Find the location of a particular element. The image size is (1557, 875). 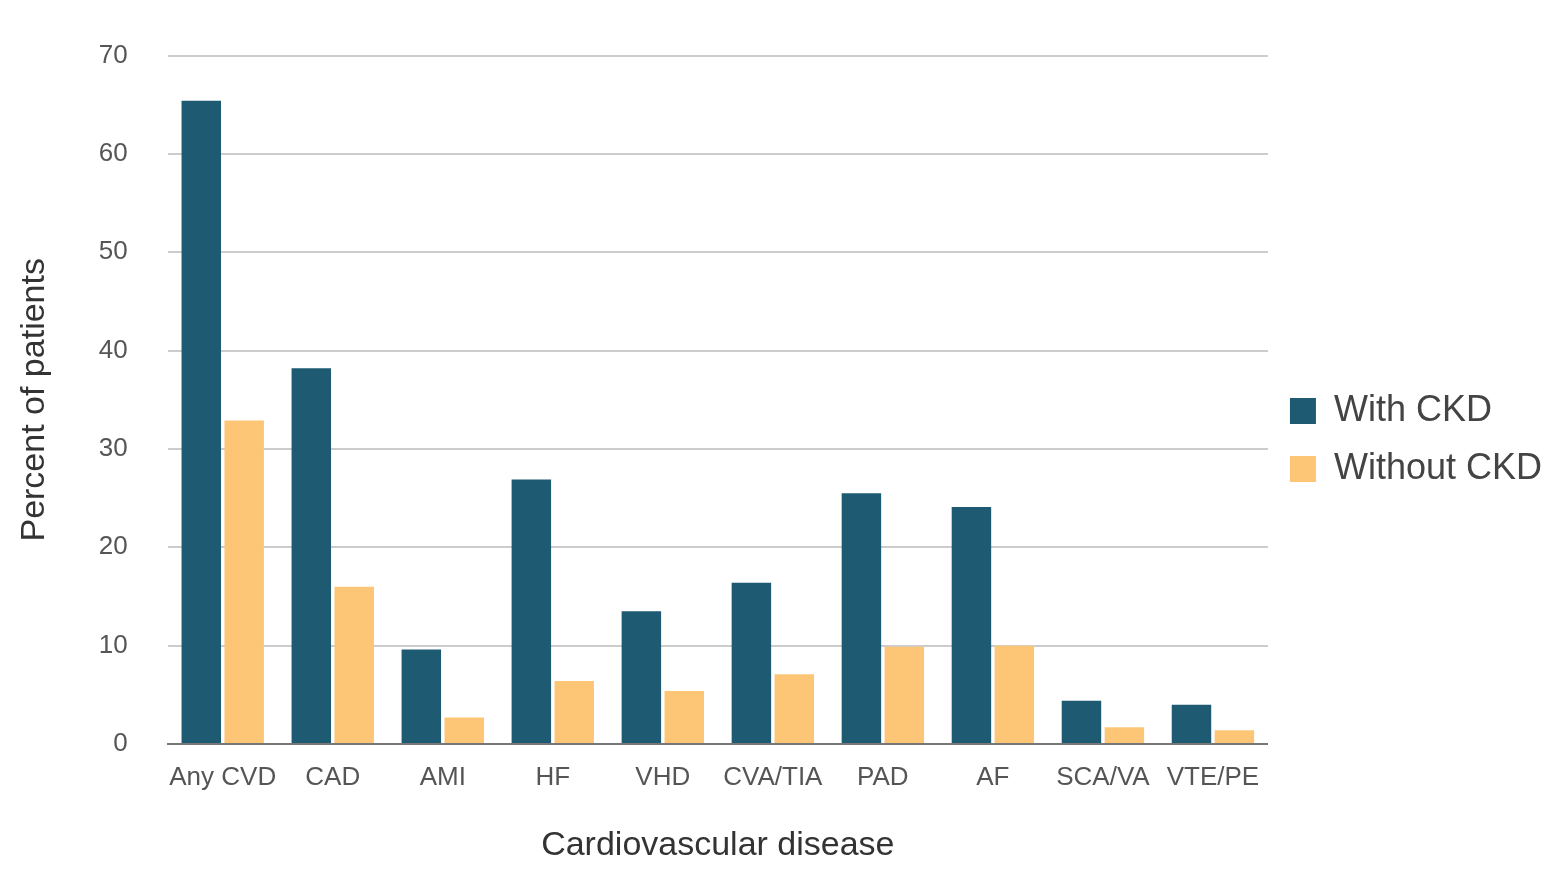

y-tick-label: 0 is located at coordinates (120, 742).